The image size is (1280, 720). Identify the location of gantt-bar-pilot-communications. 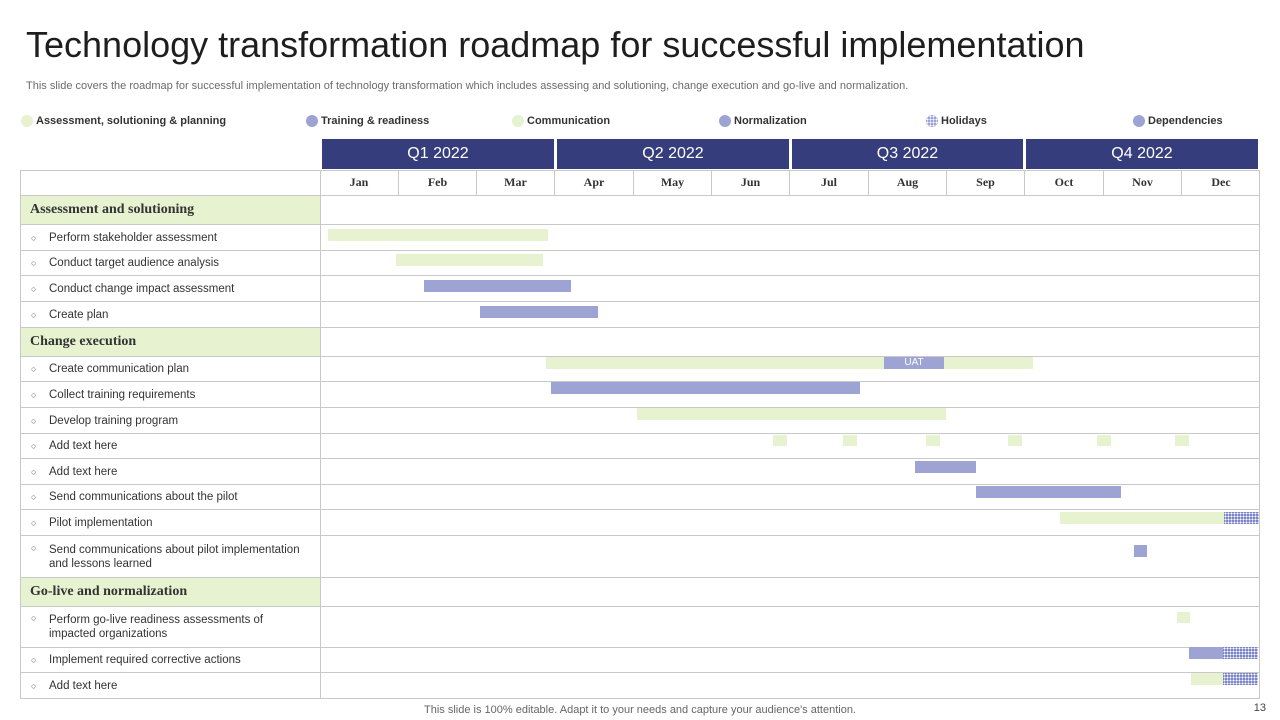
(1048, 492).